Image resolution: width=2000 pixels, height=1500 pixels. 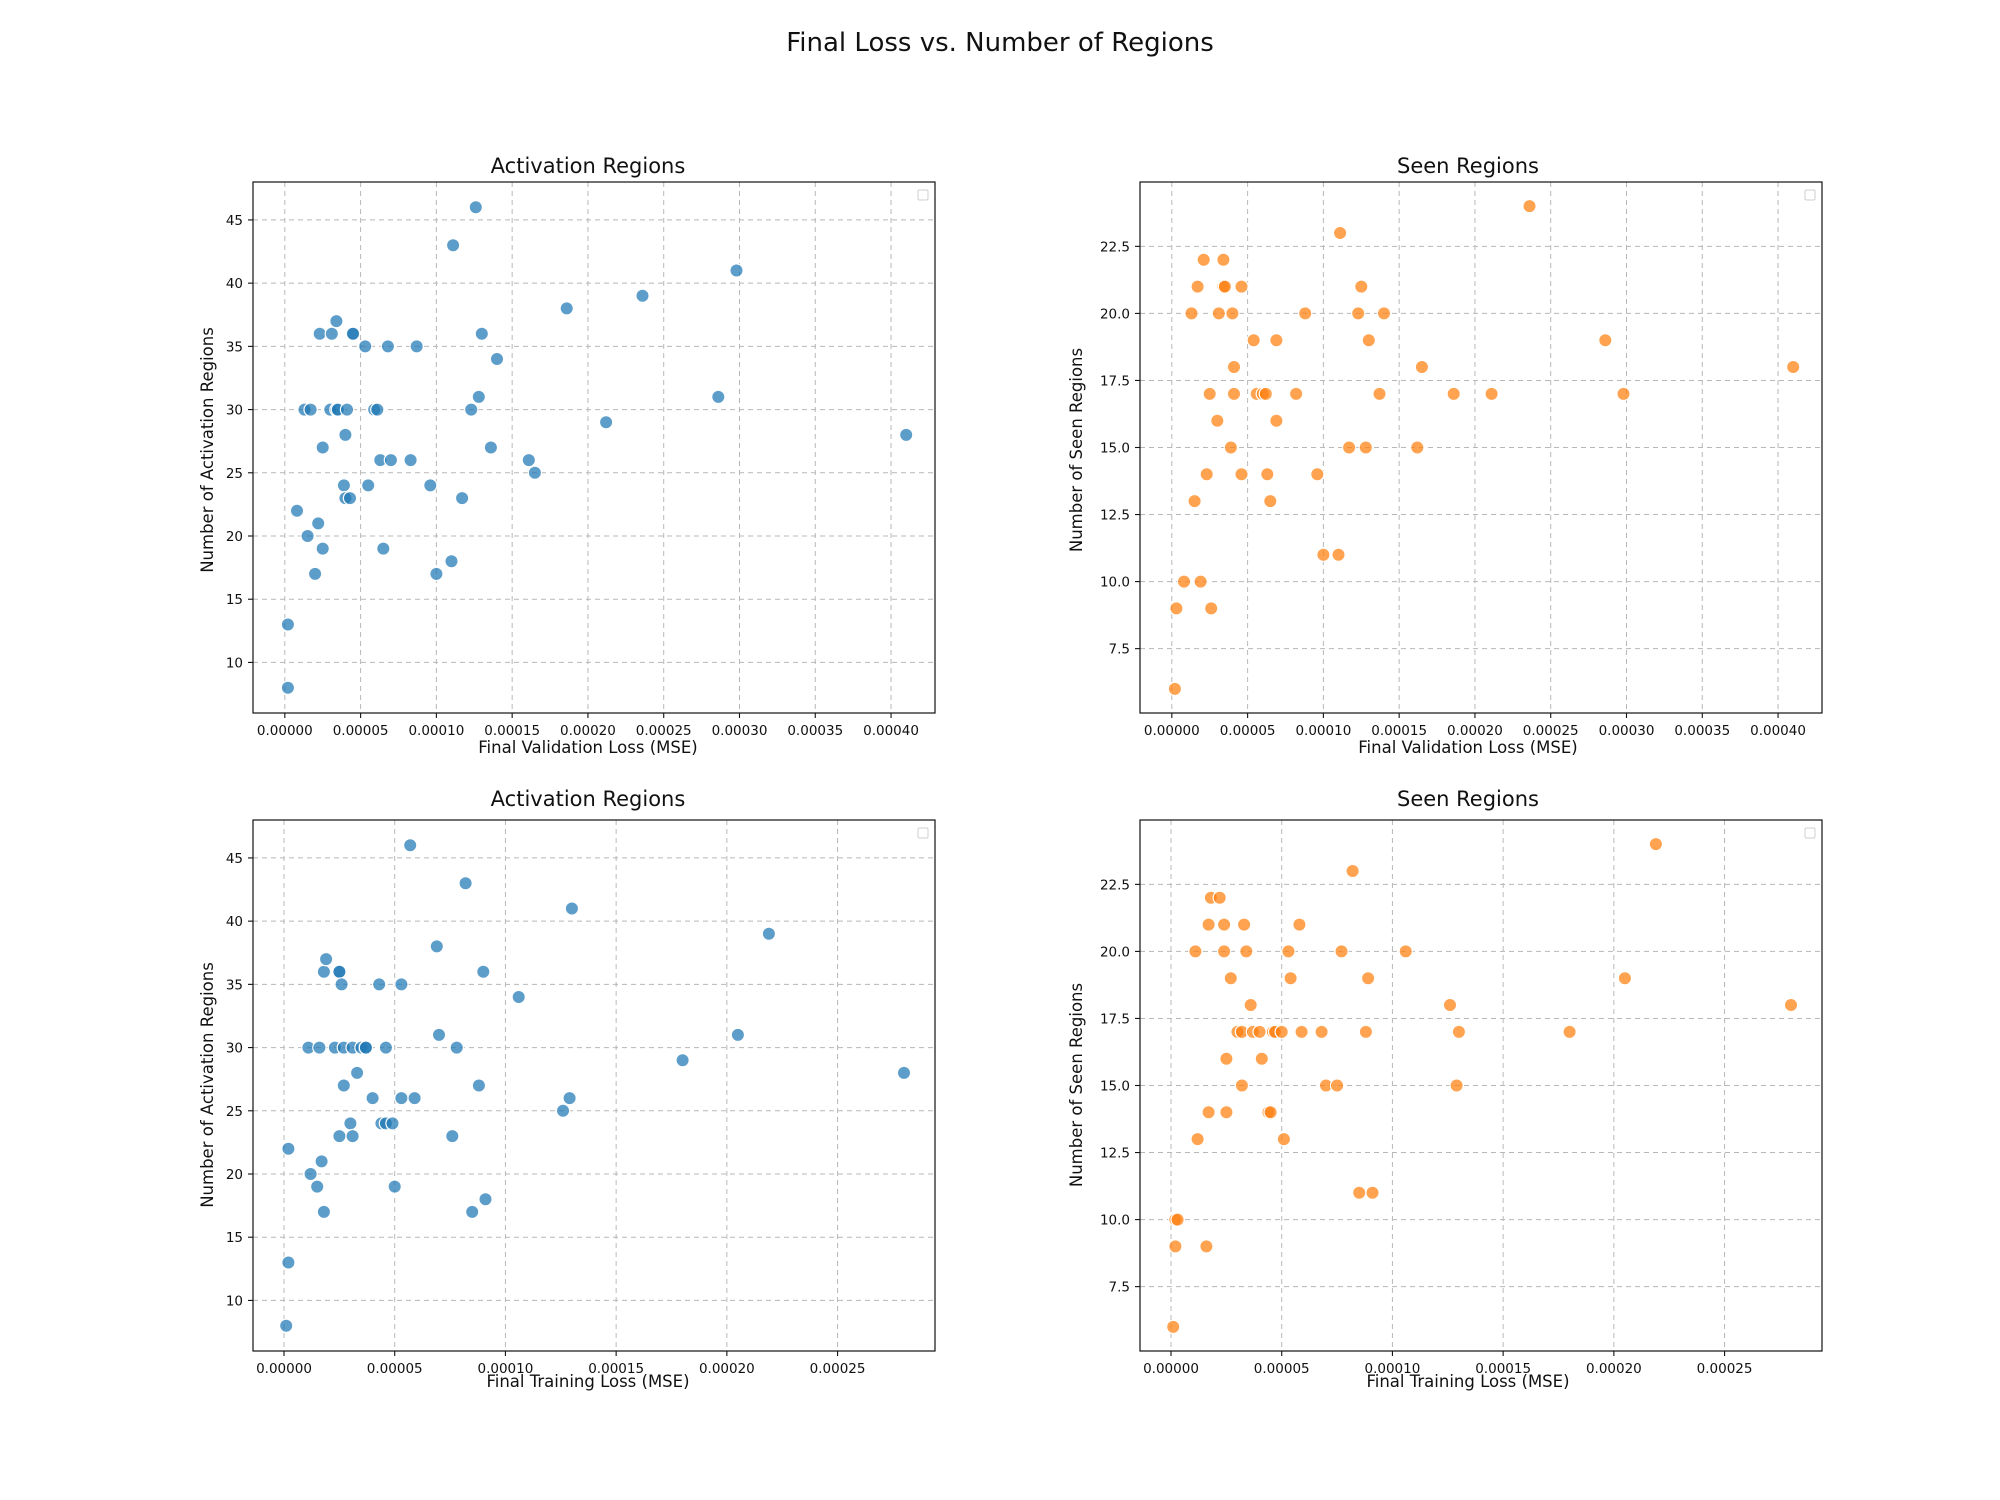 I want to click on panel-title: Activation Regions, so click(x=588, y=166).